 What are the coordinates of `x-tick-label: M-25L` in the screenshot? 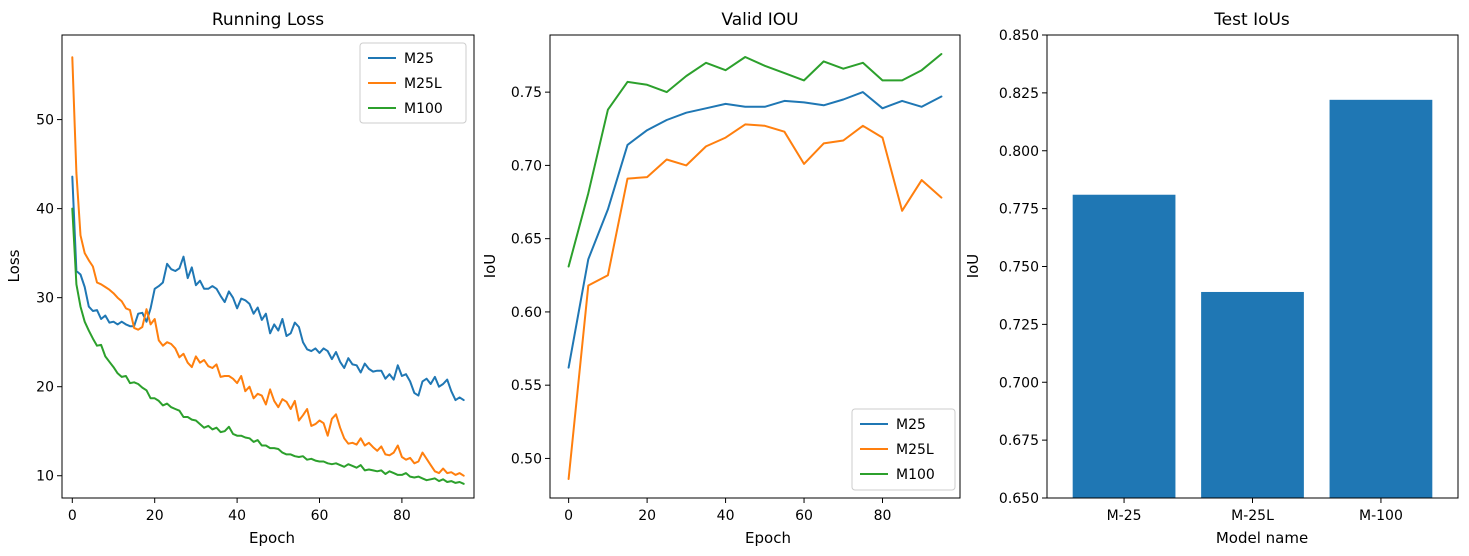 It's located at (1252, 516).